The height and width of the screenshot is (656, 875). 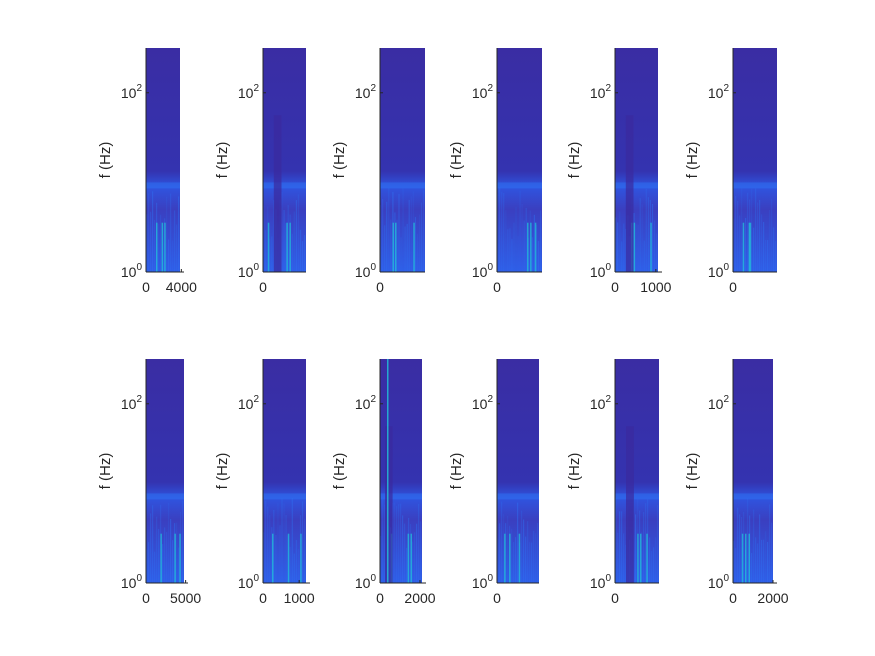 I want to click on panel-5: 100 102 0 1000 f (Hz), so click(x=619, y=171).